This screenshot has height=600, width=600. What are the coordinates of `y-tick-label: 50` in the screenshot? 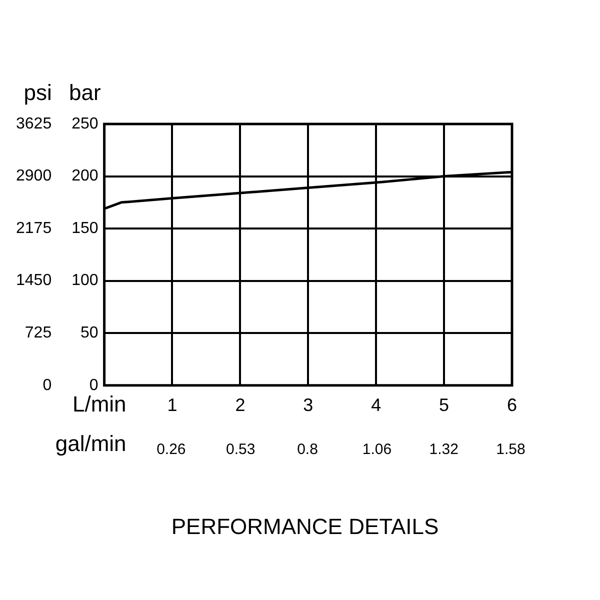 It's located at (89, 333).